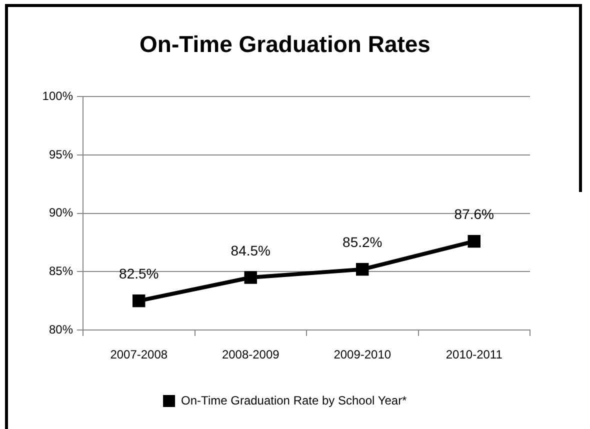 The width and height of the screenshot is (590, 429). Describe the element at coordinates (250, 250) in the screenshot. I see `data-label: 84.5%` at that location.